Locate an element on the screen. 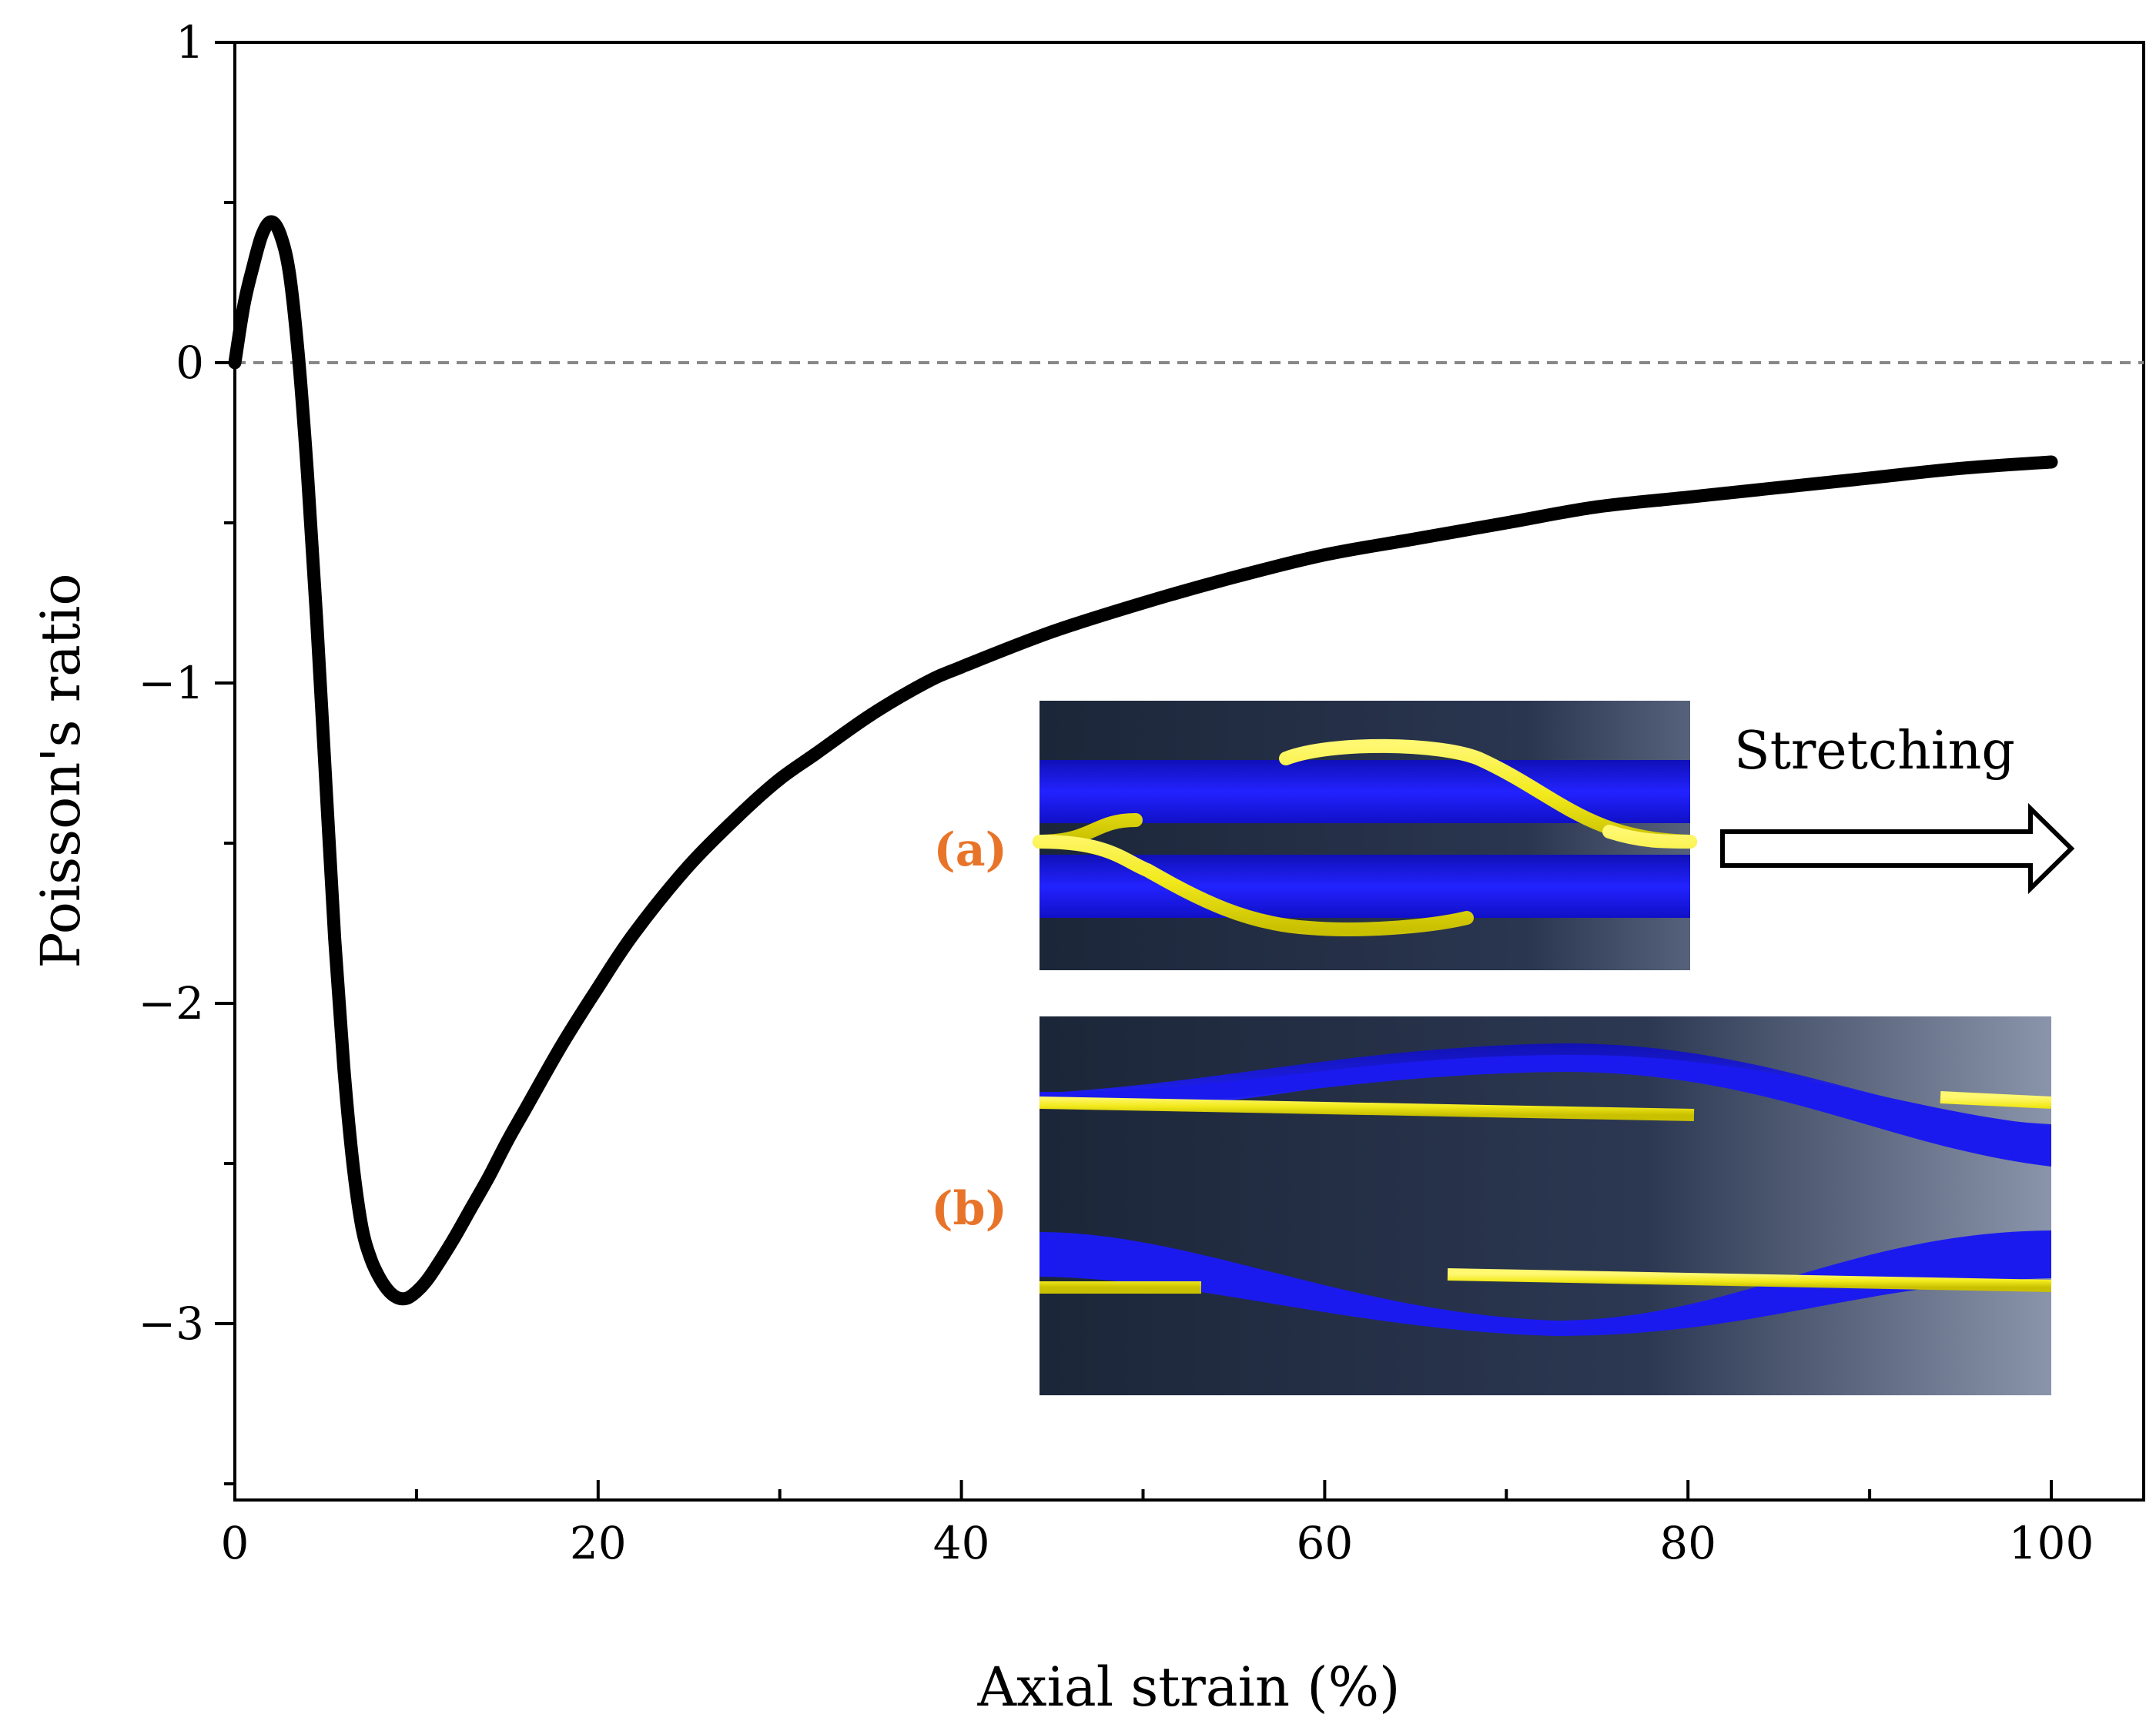 This screenshot has width=2156, height=1731. inset-b-yellow-top is located at coordinates (1545, 1106).